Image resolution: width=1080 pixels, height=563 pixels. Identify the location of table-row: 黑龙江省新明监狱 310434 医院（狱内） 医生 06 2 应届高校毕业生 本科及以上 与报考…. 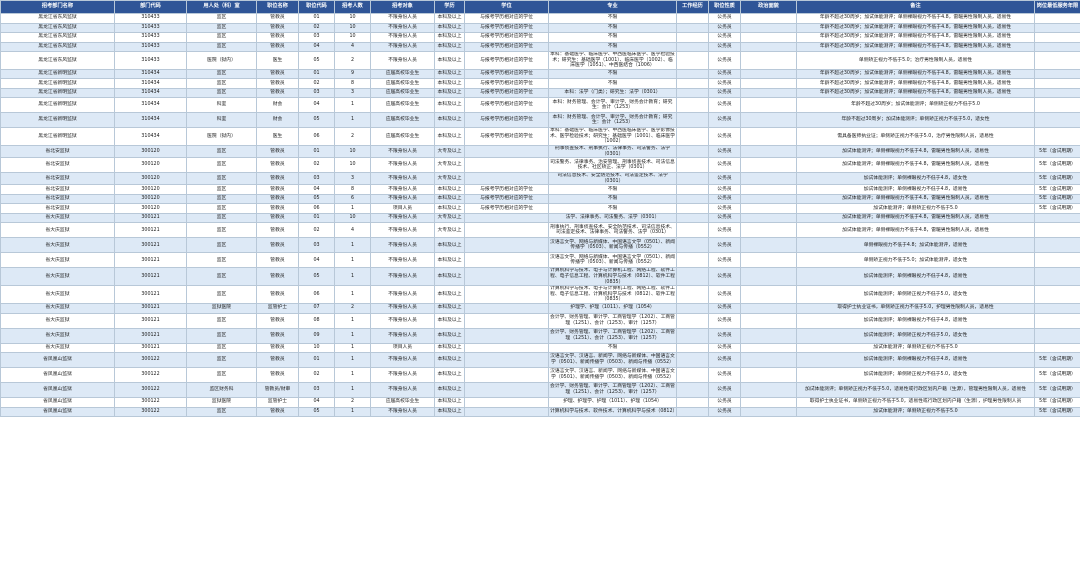
(540, 137).